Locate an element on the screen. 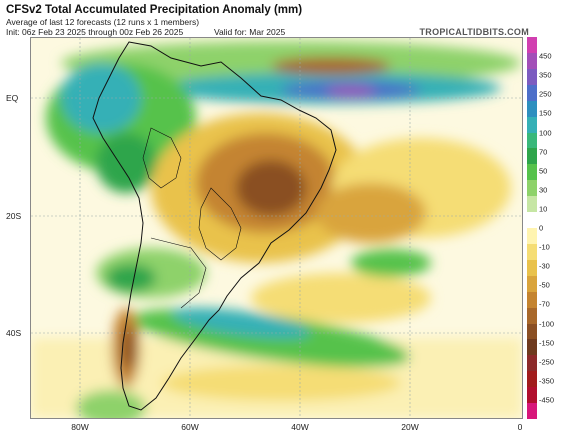  colorbar-label: -50 is located at coordinates (544, 285).